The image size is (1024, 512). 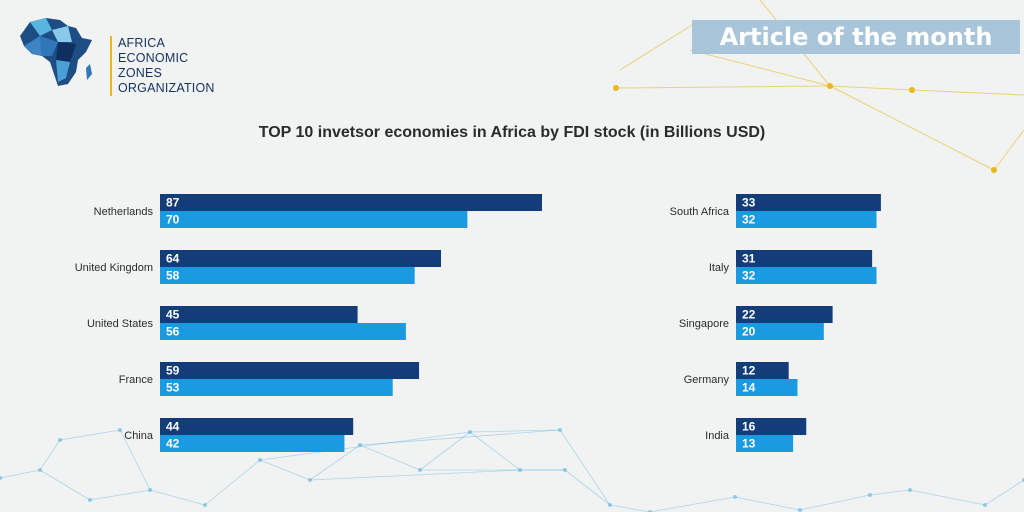 What do you see at coordinates (173, 220) in the screenshot?
I see `bar-value-label: 70` at bounding box center [173, 220].